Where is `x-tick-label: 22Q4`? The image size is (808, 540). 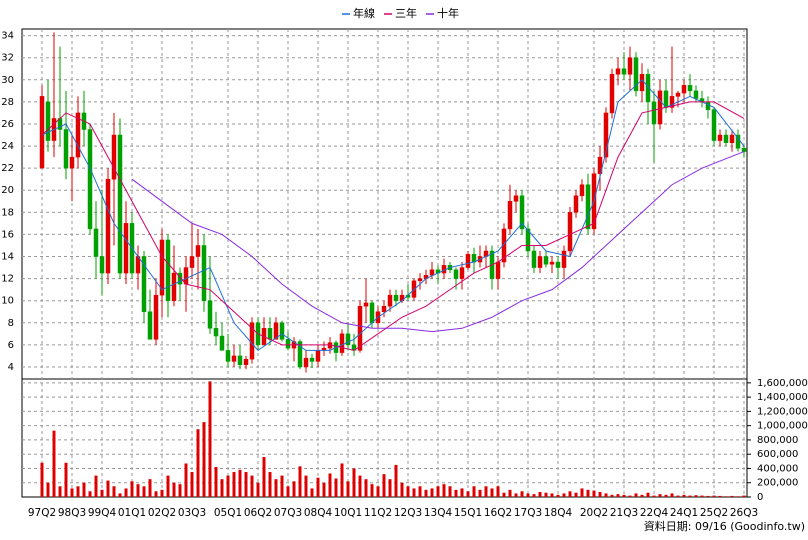 x-tick-label: 22Q4 is located at coordinates (654, 513).